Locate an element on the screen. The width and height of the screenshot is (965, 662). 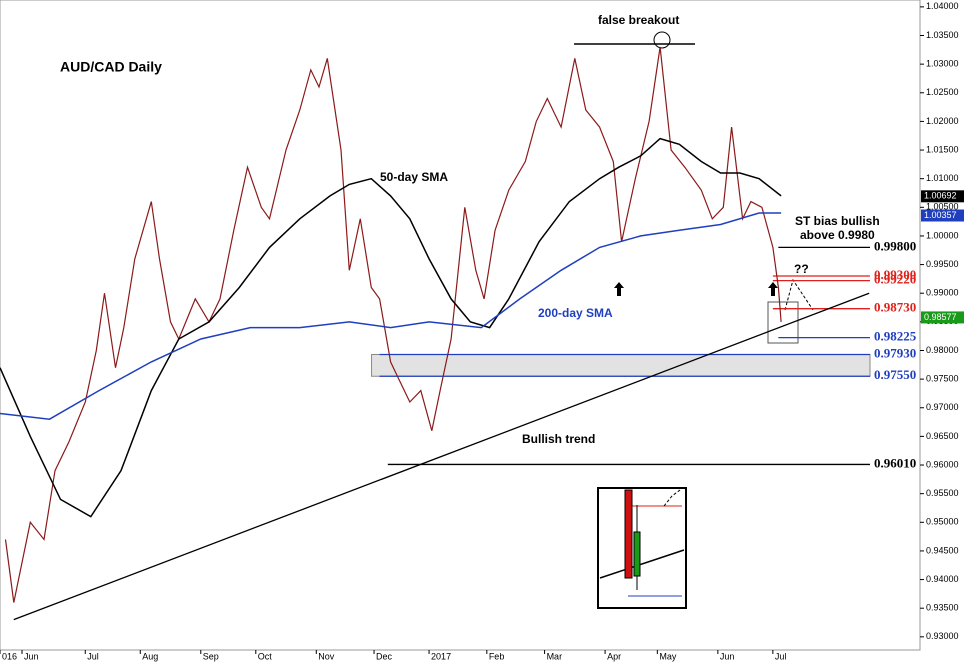
x-tick-label: 016 is located at coordinates (9, 656).